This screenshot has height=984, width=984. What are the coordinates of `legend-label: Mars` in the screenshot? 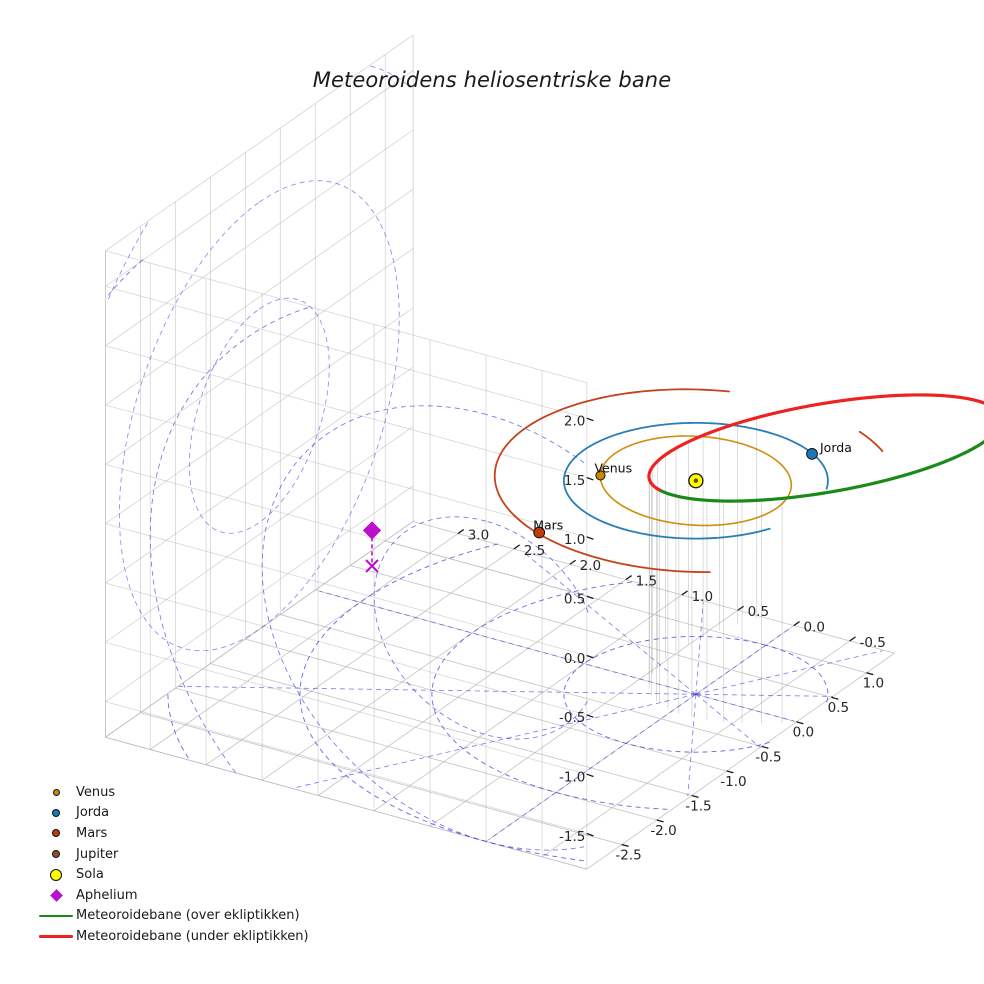 It's located at (92, 833).